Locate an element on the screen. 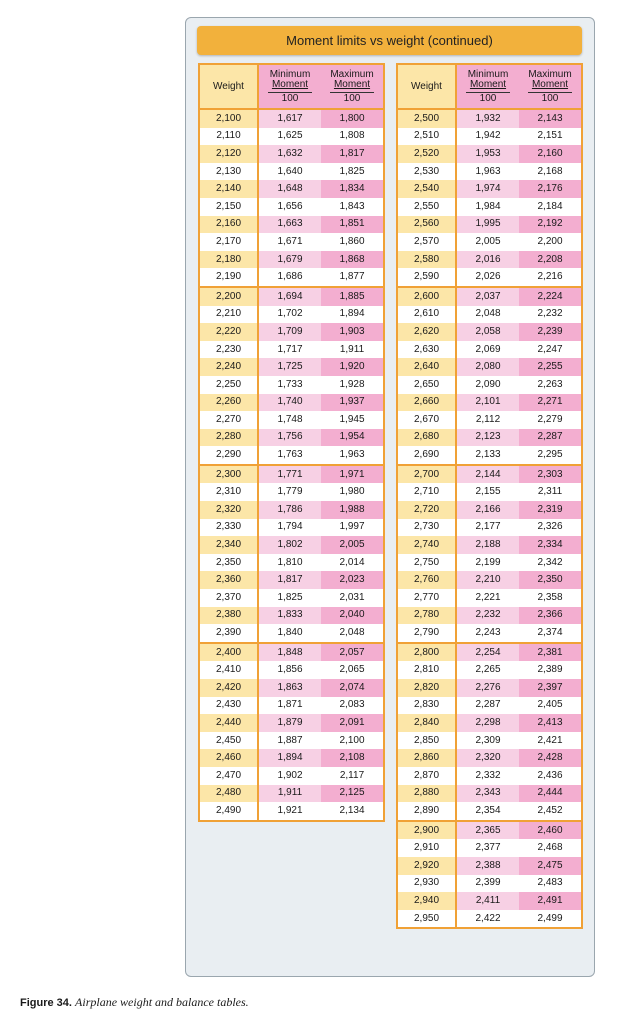 This screenshot has height=1036, width=624. table-row: 2,580 2,016 2,208 is located at coordinates (489, 259).